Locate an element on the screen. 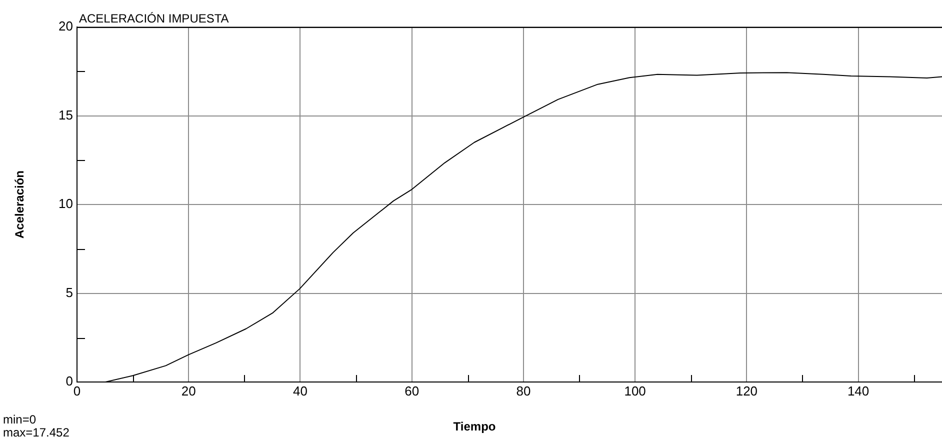  y-tick-label: 15 is located at coordinates (65, 114).